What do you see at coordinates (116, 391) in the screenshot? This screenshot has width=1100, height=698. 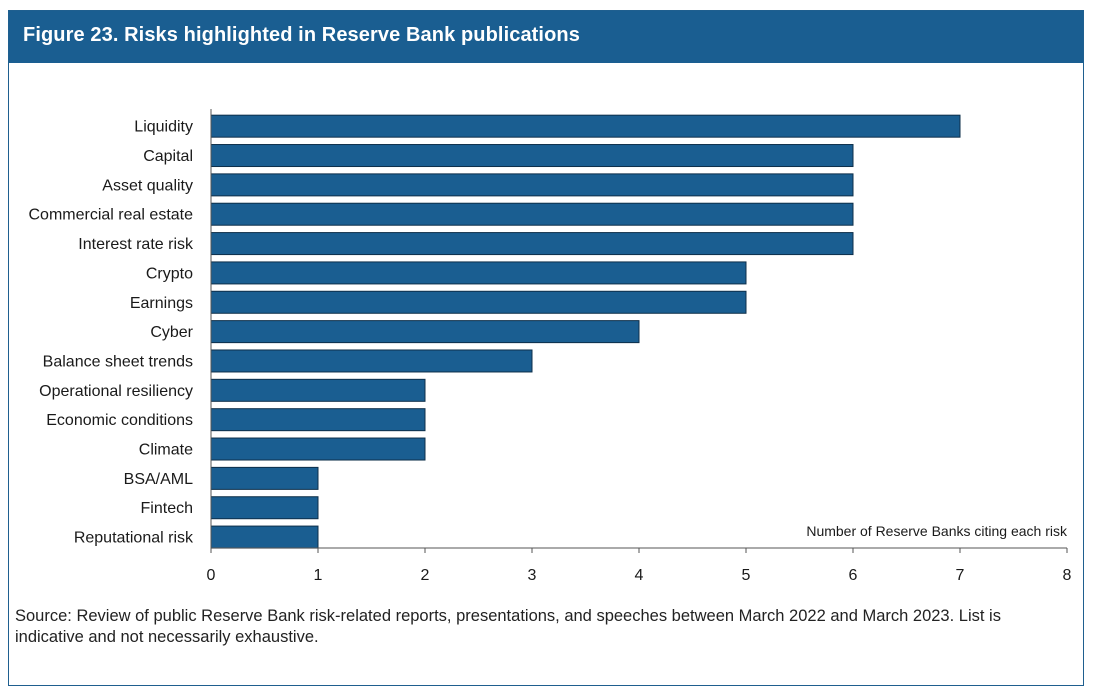 I see `category-label: Operational resiliency` at bounding box center [116, 391].